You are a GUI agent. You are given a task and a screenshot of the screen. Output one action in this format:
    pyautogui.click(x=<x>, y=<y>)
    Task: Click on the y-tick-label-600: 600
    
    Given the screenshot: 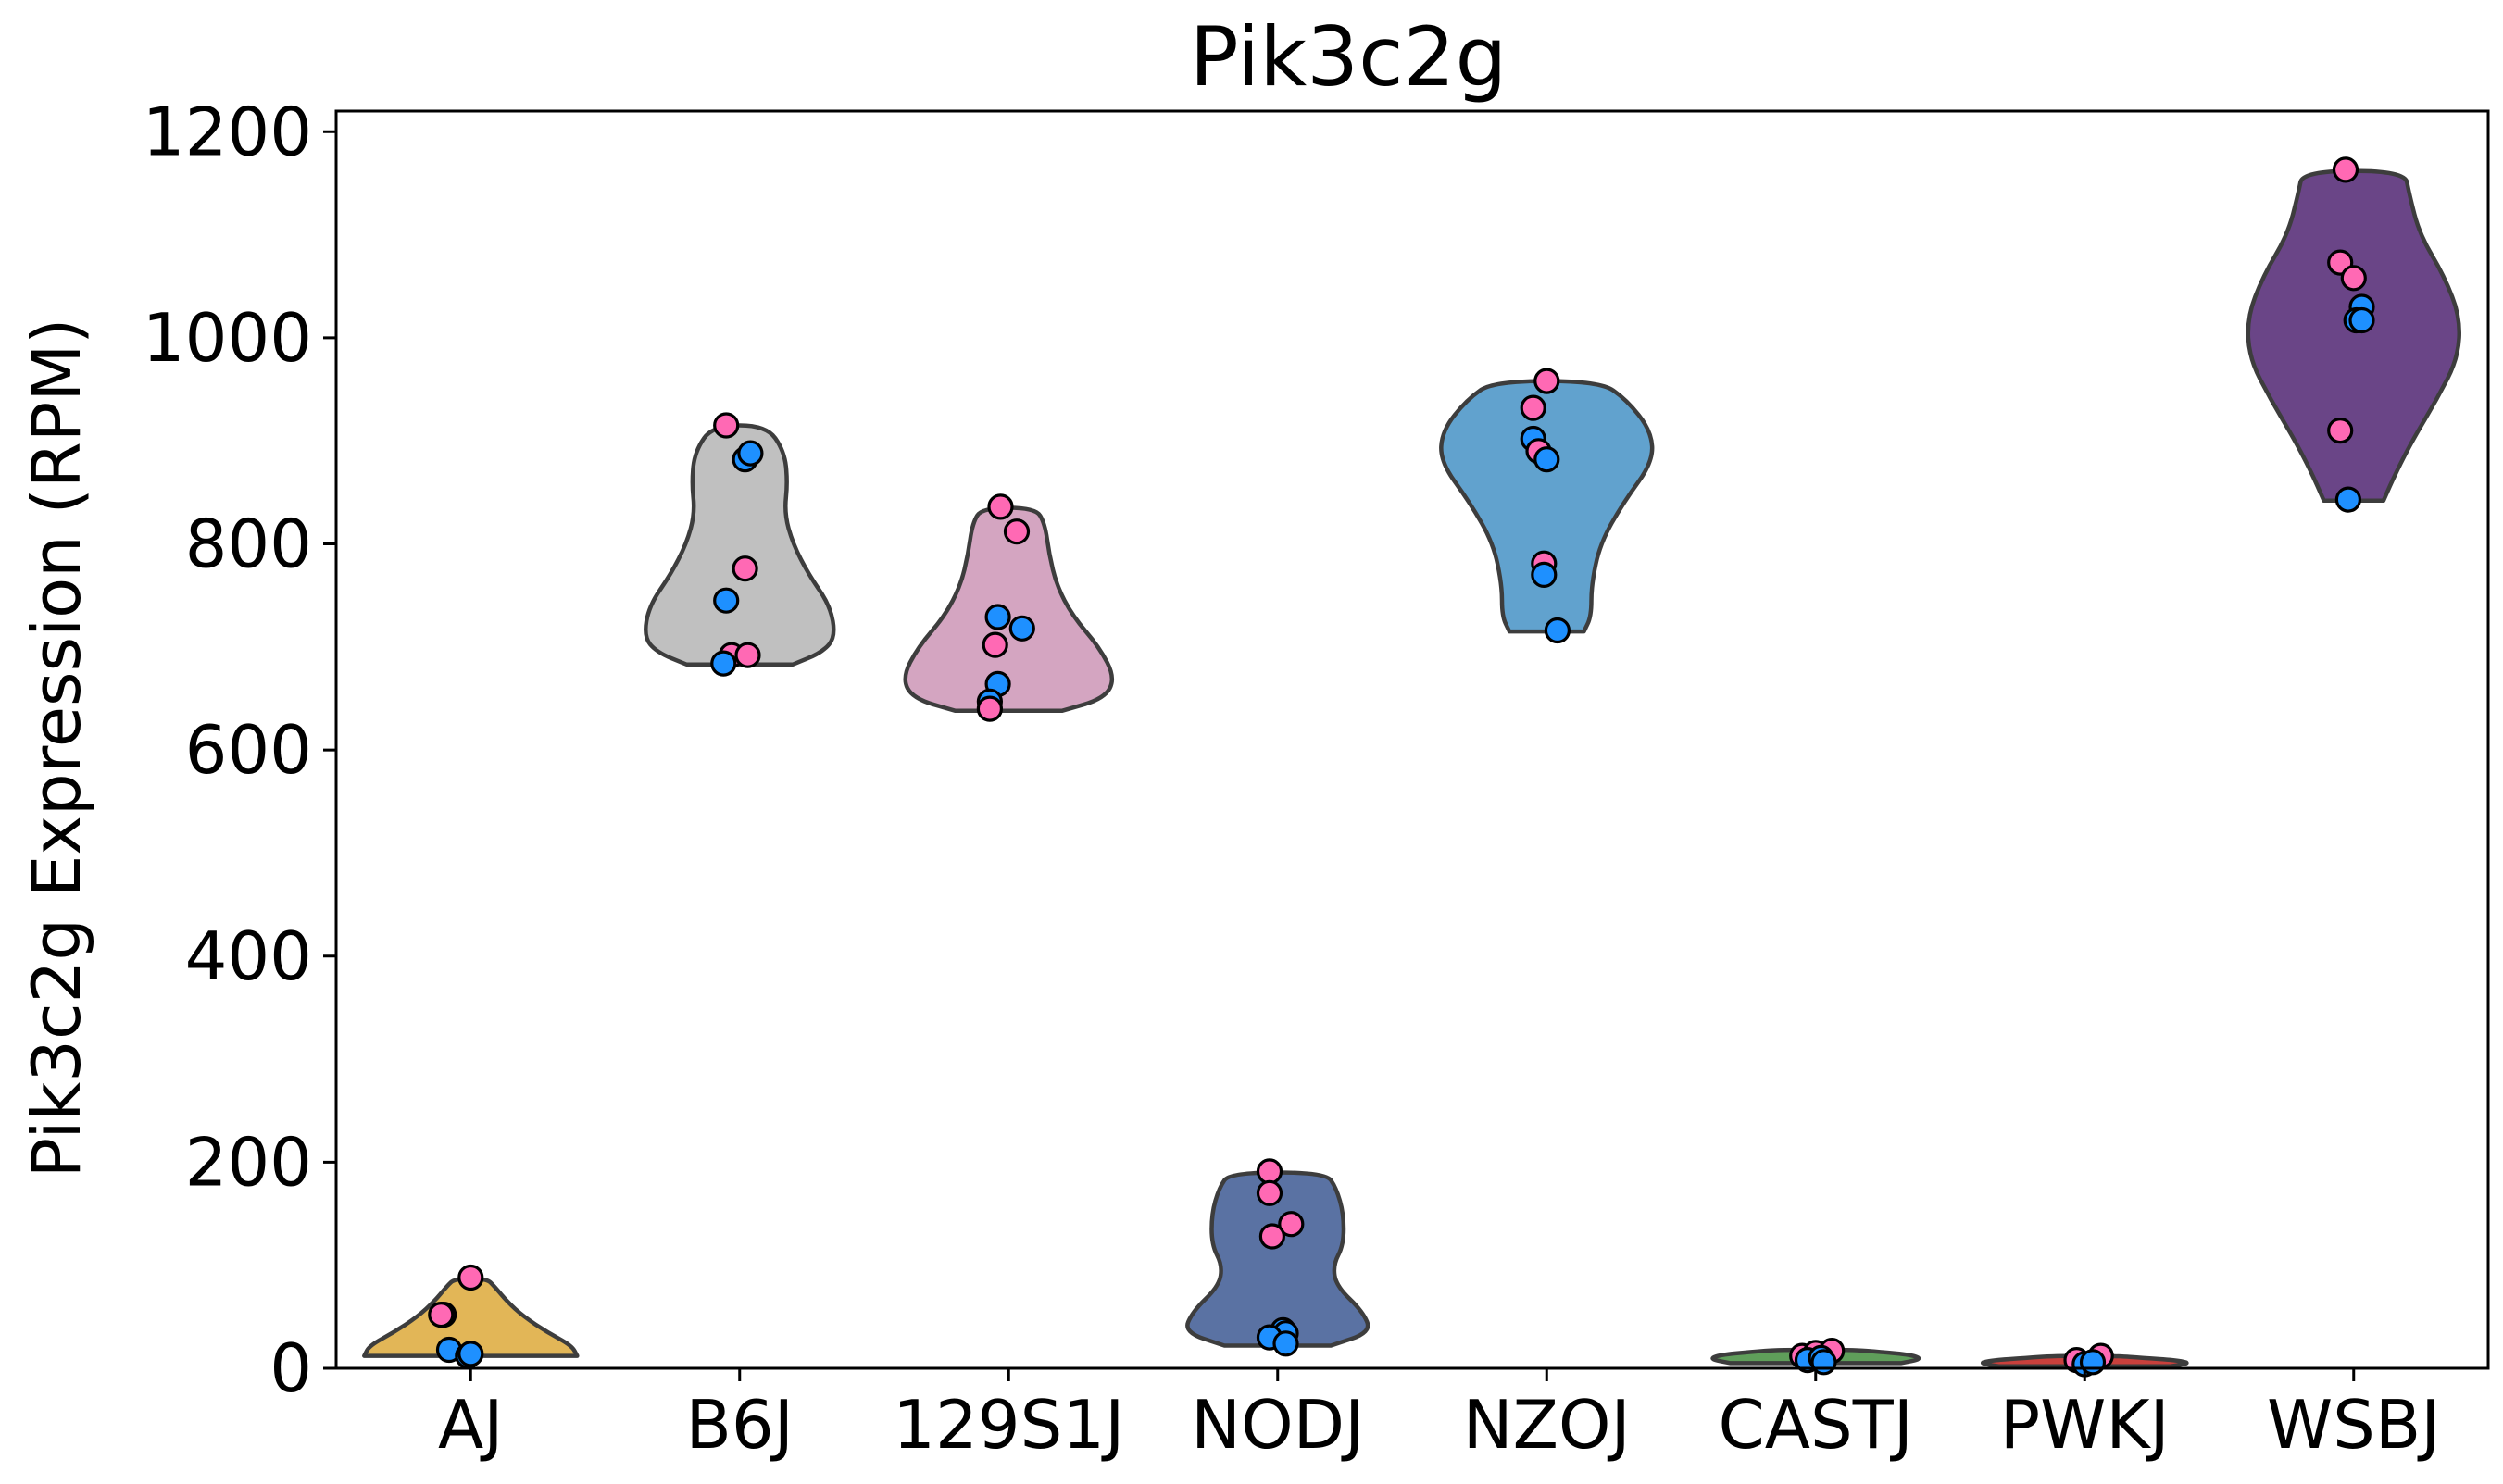 What is the action you would take?
    pyautogui.click(x=248, y=750)
    